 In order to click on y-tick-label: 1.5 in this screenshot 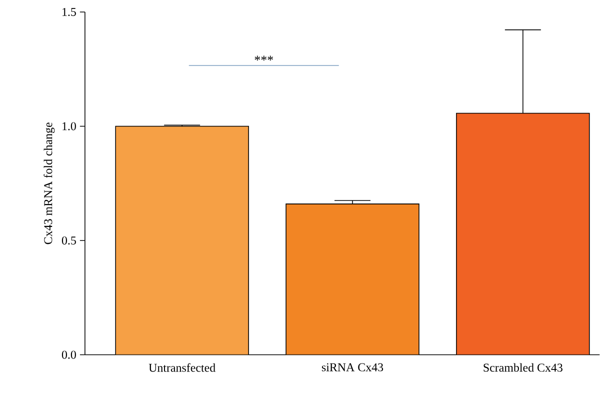, I will do `click(69, 12)`.